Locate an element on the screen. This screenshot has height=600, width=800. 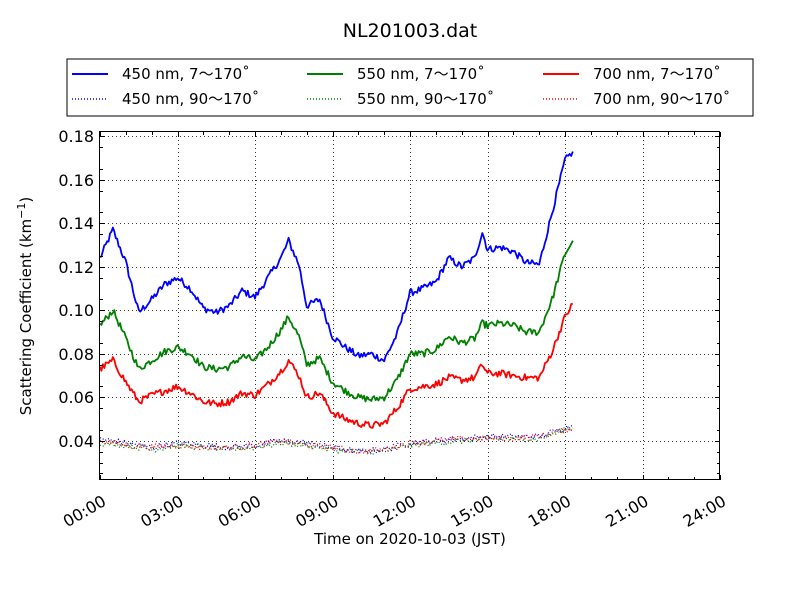
y-tick-label: 0.10 is located at coordinates (76, 310).